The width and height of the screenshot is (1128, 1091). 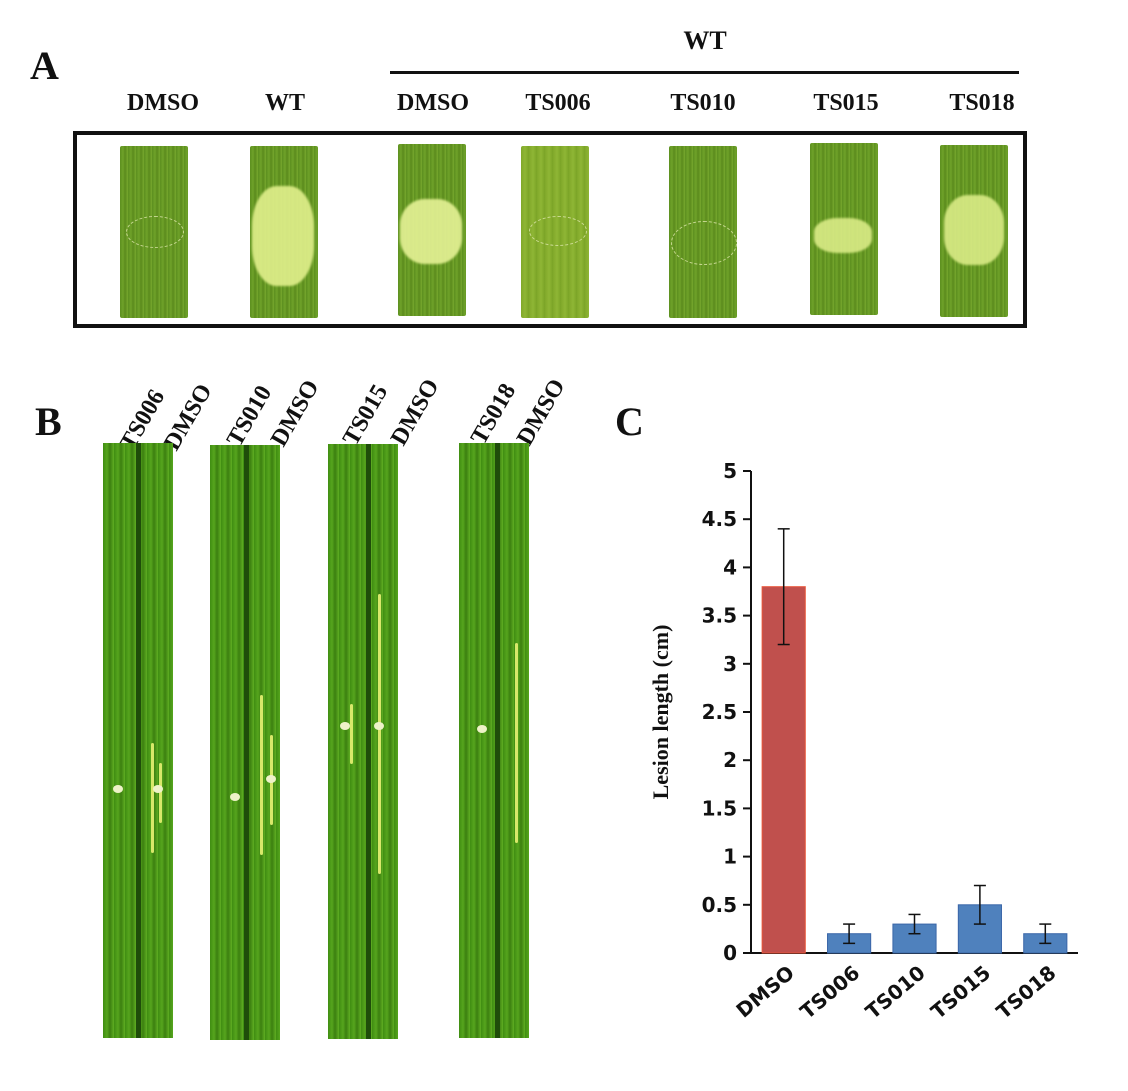 I want to click on x-tick-label: DMSO, so click(x=764, y=991).